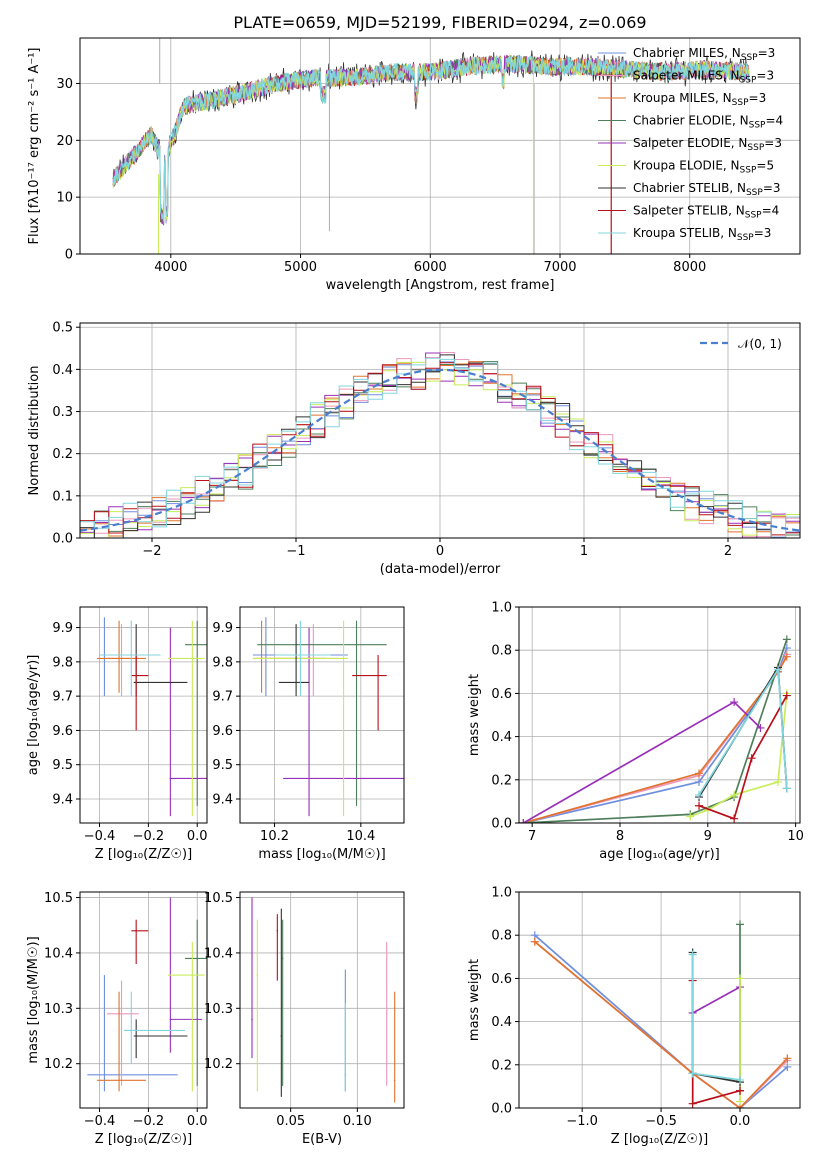 This screenshot has height=1170, width=819. I want to click on y-tick-label: 0.8, so click(501, 651).